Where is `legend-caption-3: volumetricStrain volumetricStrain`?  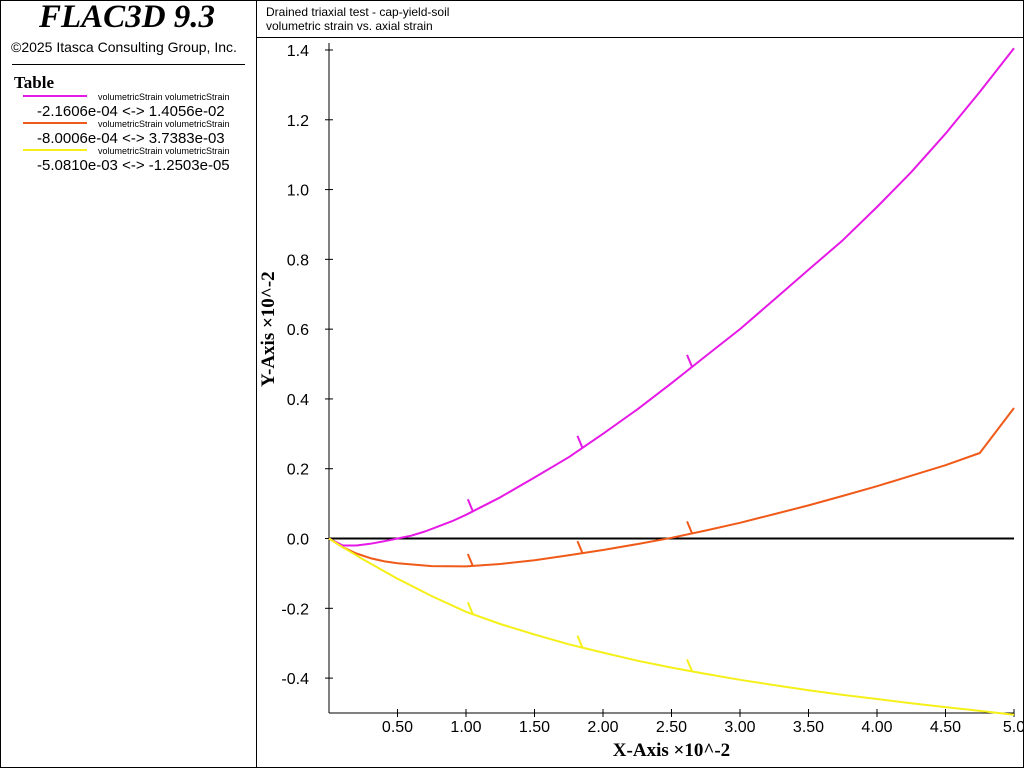 legend-caption-3: volumetricStrain volumetricStrain is located at coordinates (164, 151).